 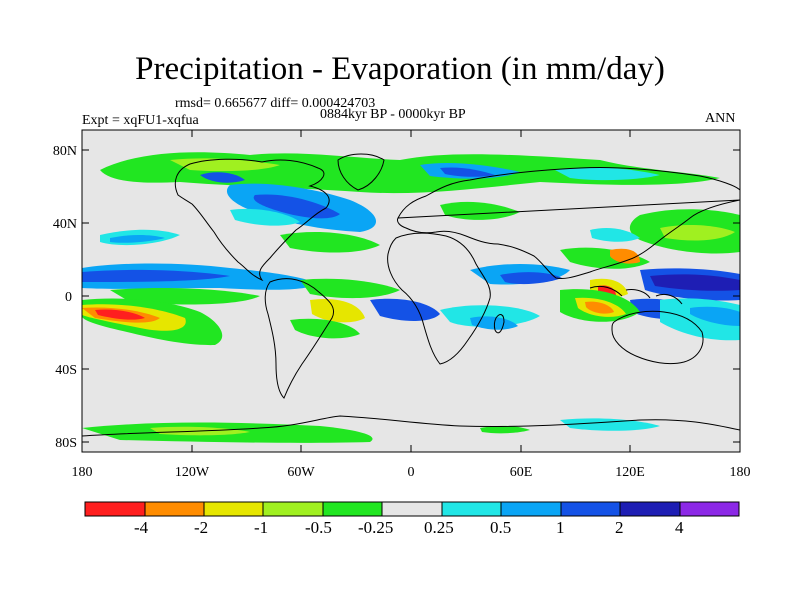 What do you see at coordinates (720, 118) in the screenshot?
I see `season-label: ANN` at bounding box center [720, 118].